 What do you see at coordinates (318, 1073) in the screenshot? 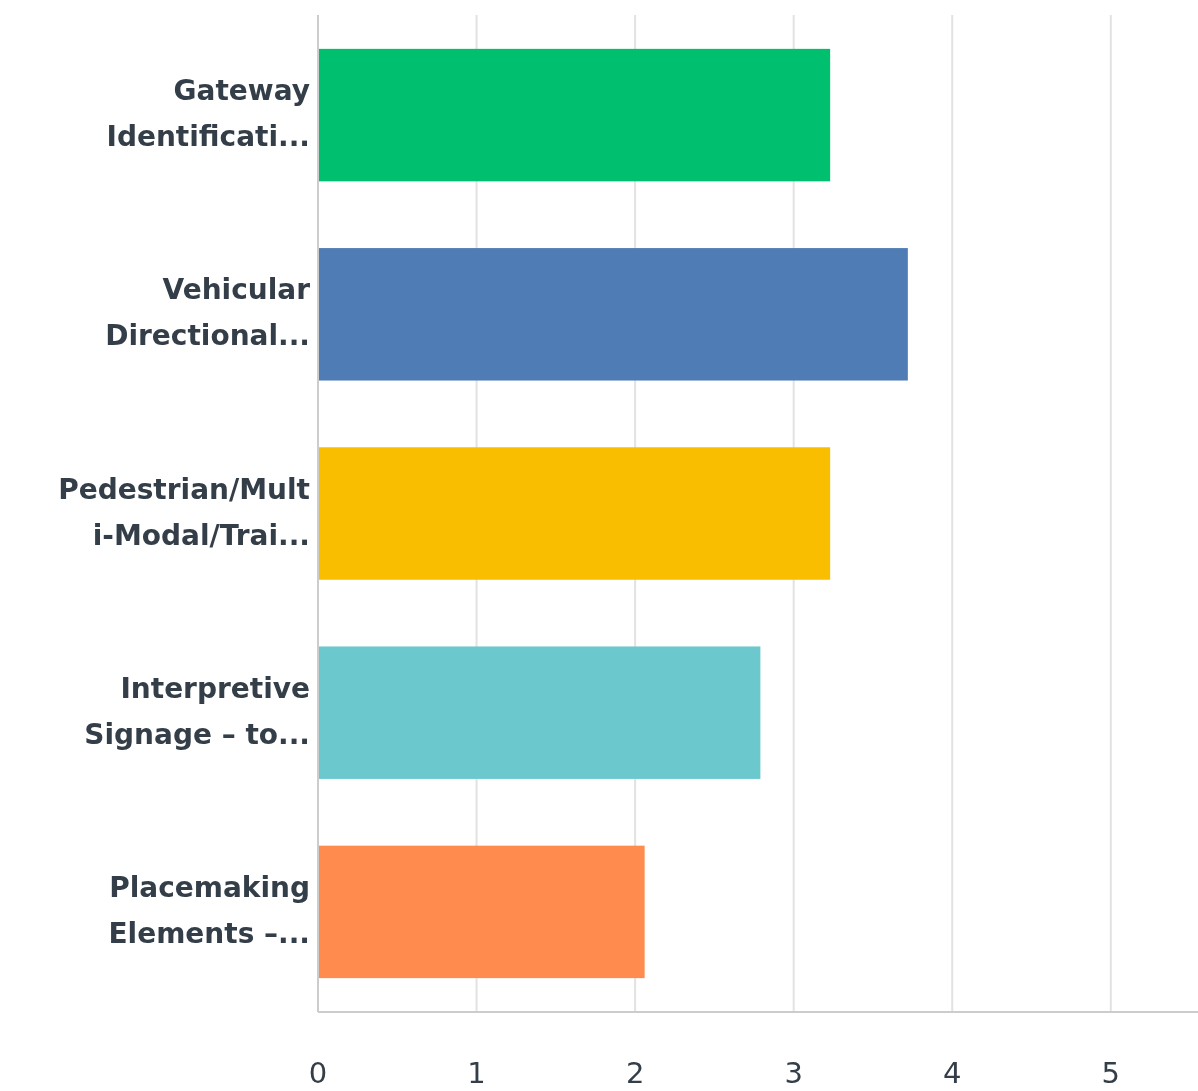
I see `x-tick-label: 0` at bounding box center [318, 1073].